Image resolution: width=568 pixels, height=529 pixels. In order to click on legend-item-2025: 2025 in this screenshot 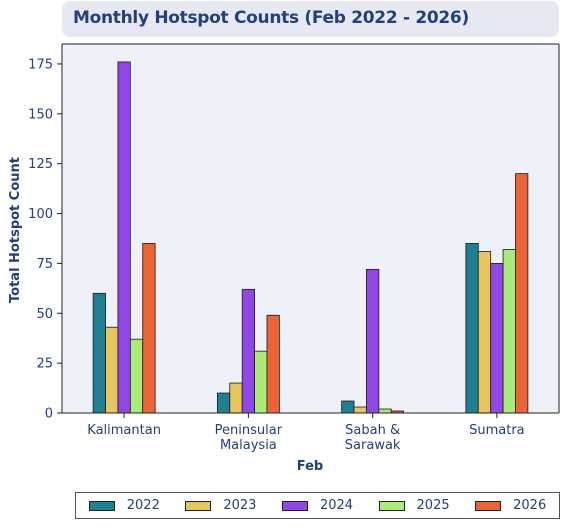, I will do `click(414, 505)`.